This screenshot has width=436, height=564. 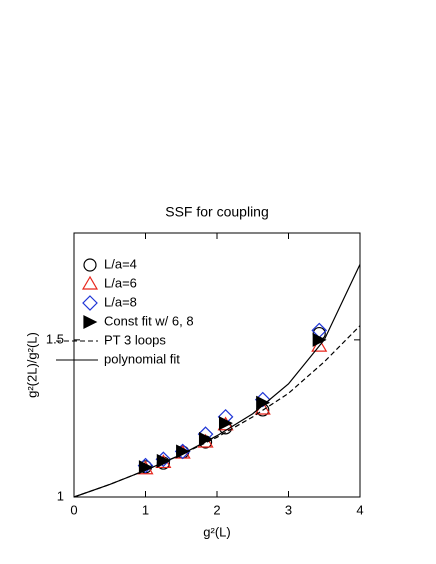 I want to click on x-tick-label: 2, so click(x=216, y=509).